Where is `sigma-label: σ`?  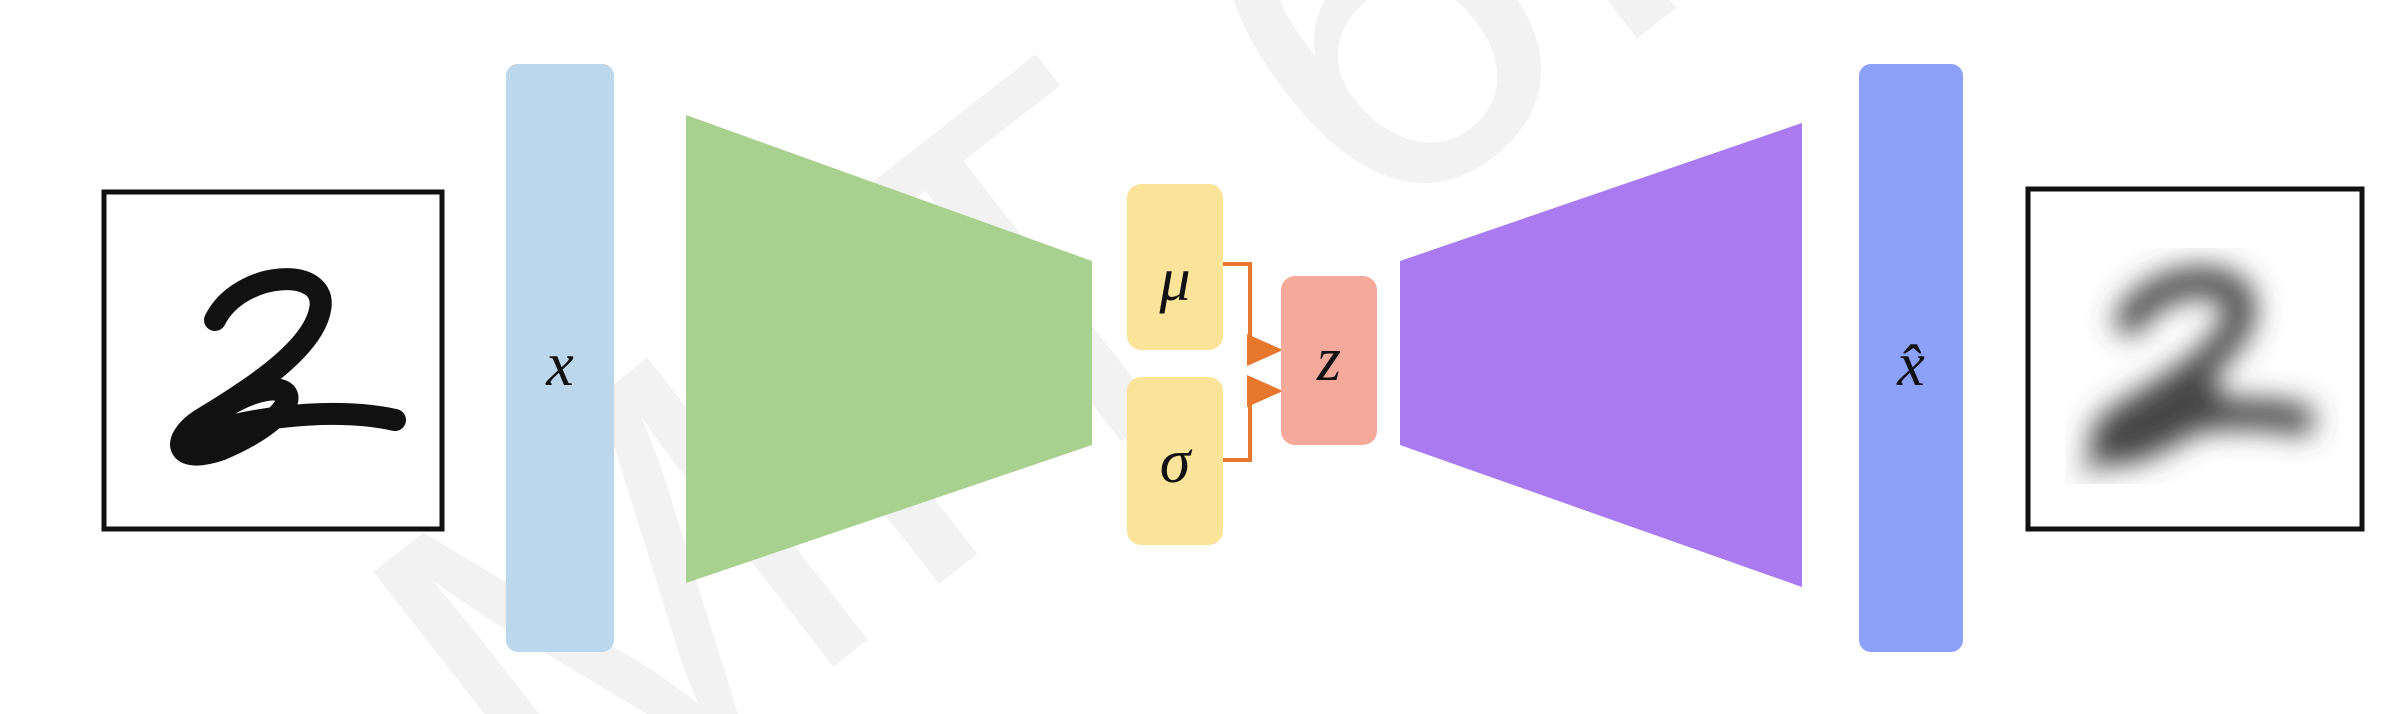 sigma-label: σ is located at coordinates (1176, 462).